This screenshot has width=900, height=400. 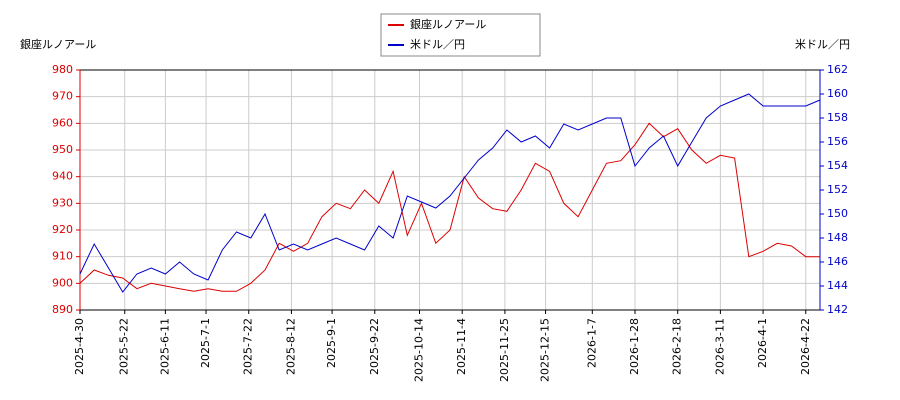 What do you see at coordinates (837, 213) in the screenshot?
I see `y2-tick-label: 150` at bounding box center [837, 213].